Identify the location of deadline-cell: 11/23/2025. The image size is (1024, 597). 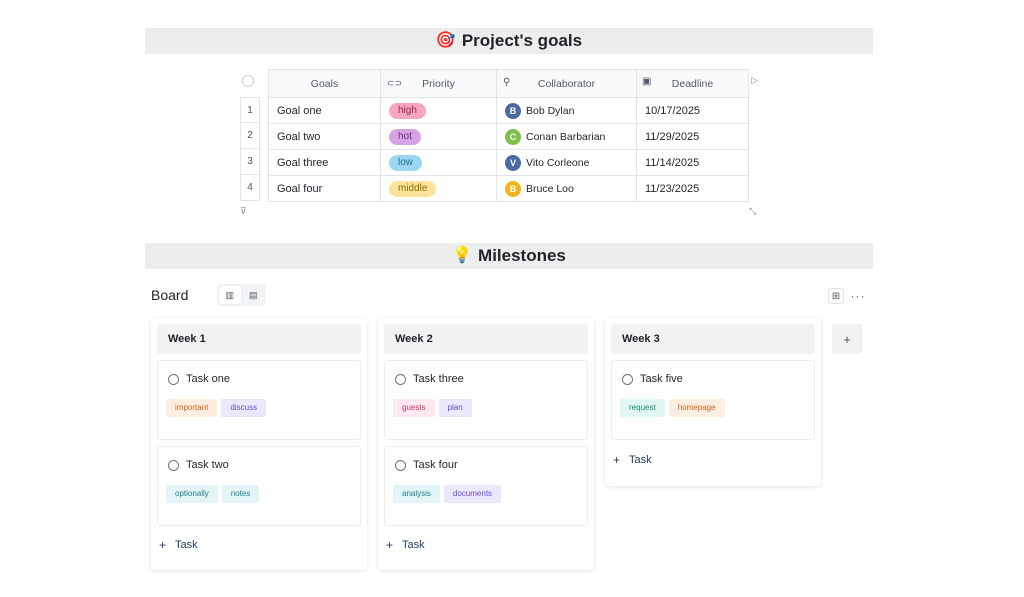
(692, 188).